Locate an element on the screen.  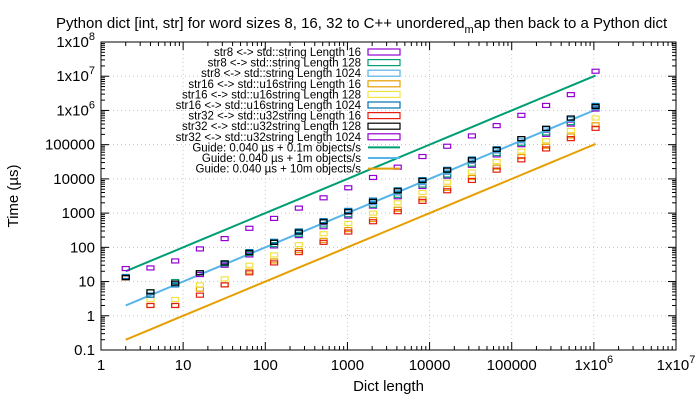
y-tick-label: 100000 is located at coordinates (70, 145).